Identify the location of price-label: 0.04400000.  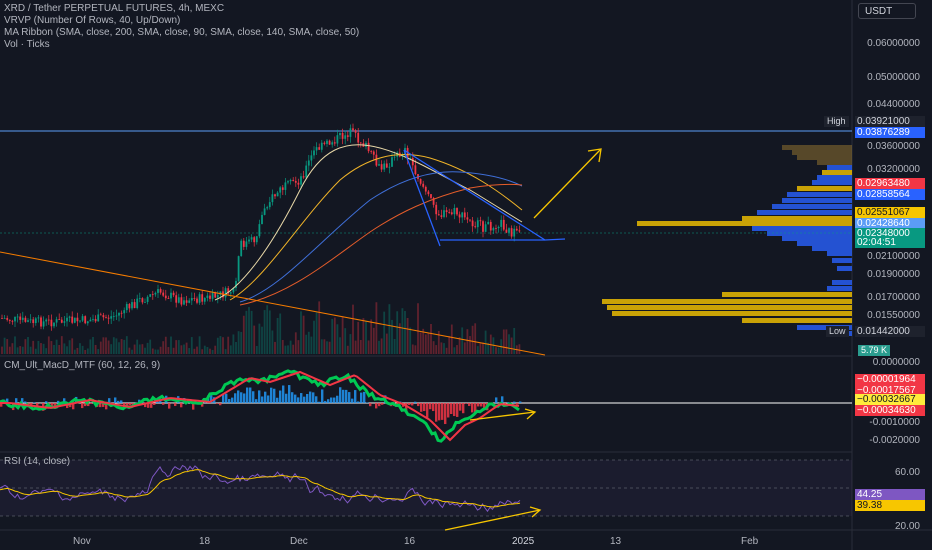
(893, 104).